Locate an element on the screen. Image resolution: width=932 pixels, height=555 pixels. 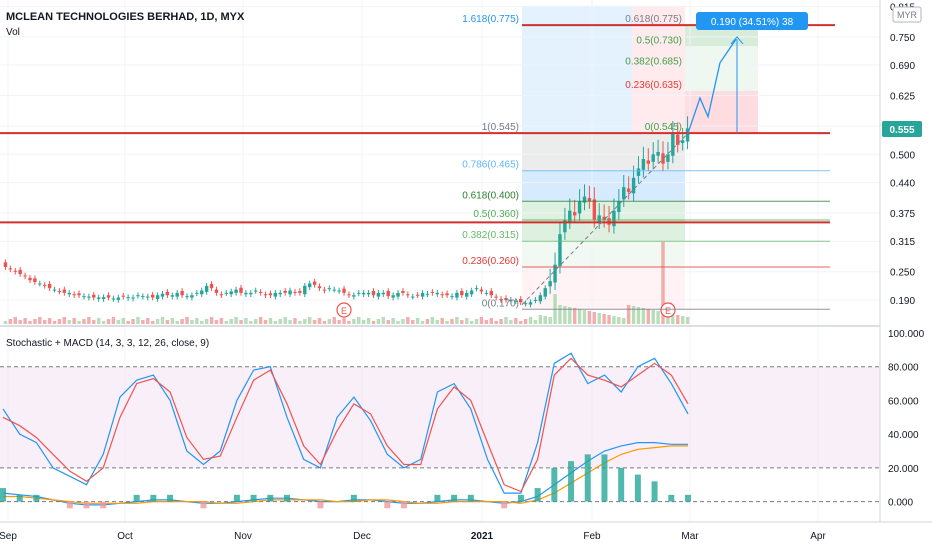
fib-extension-label: 0.618(0.775) is located at coordinates (653, 19).